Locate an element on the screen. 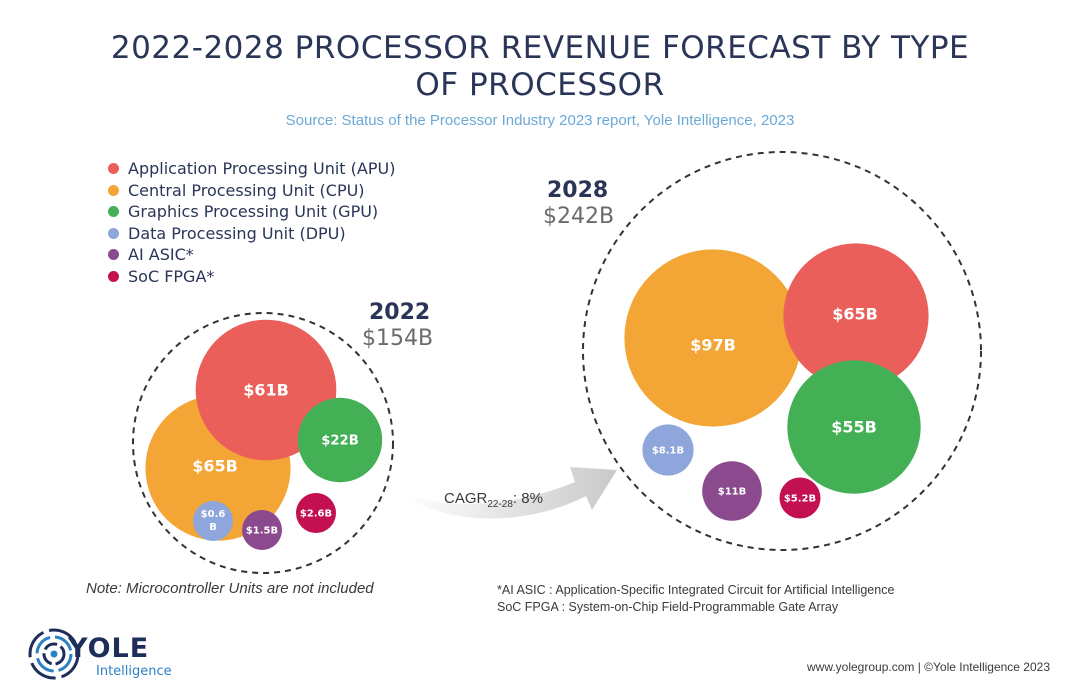 This screenshot has height=698, width=1080. legend-item-gpu: Graphics Processing Unit (GPU) is located at coordinates (251, 212).